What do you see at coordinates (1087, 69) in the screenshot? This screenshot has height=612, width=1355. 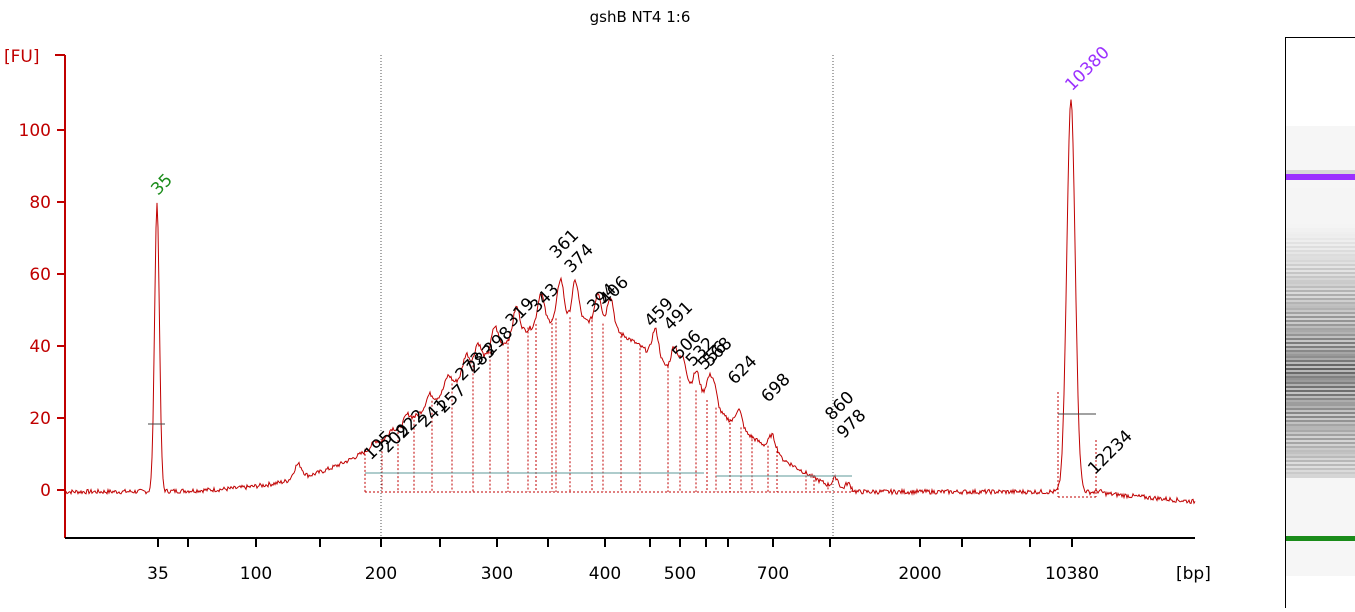 I see `marker-peak-label: 10380` at bounding box center [1087, 69].